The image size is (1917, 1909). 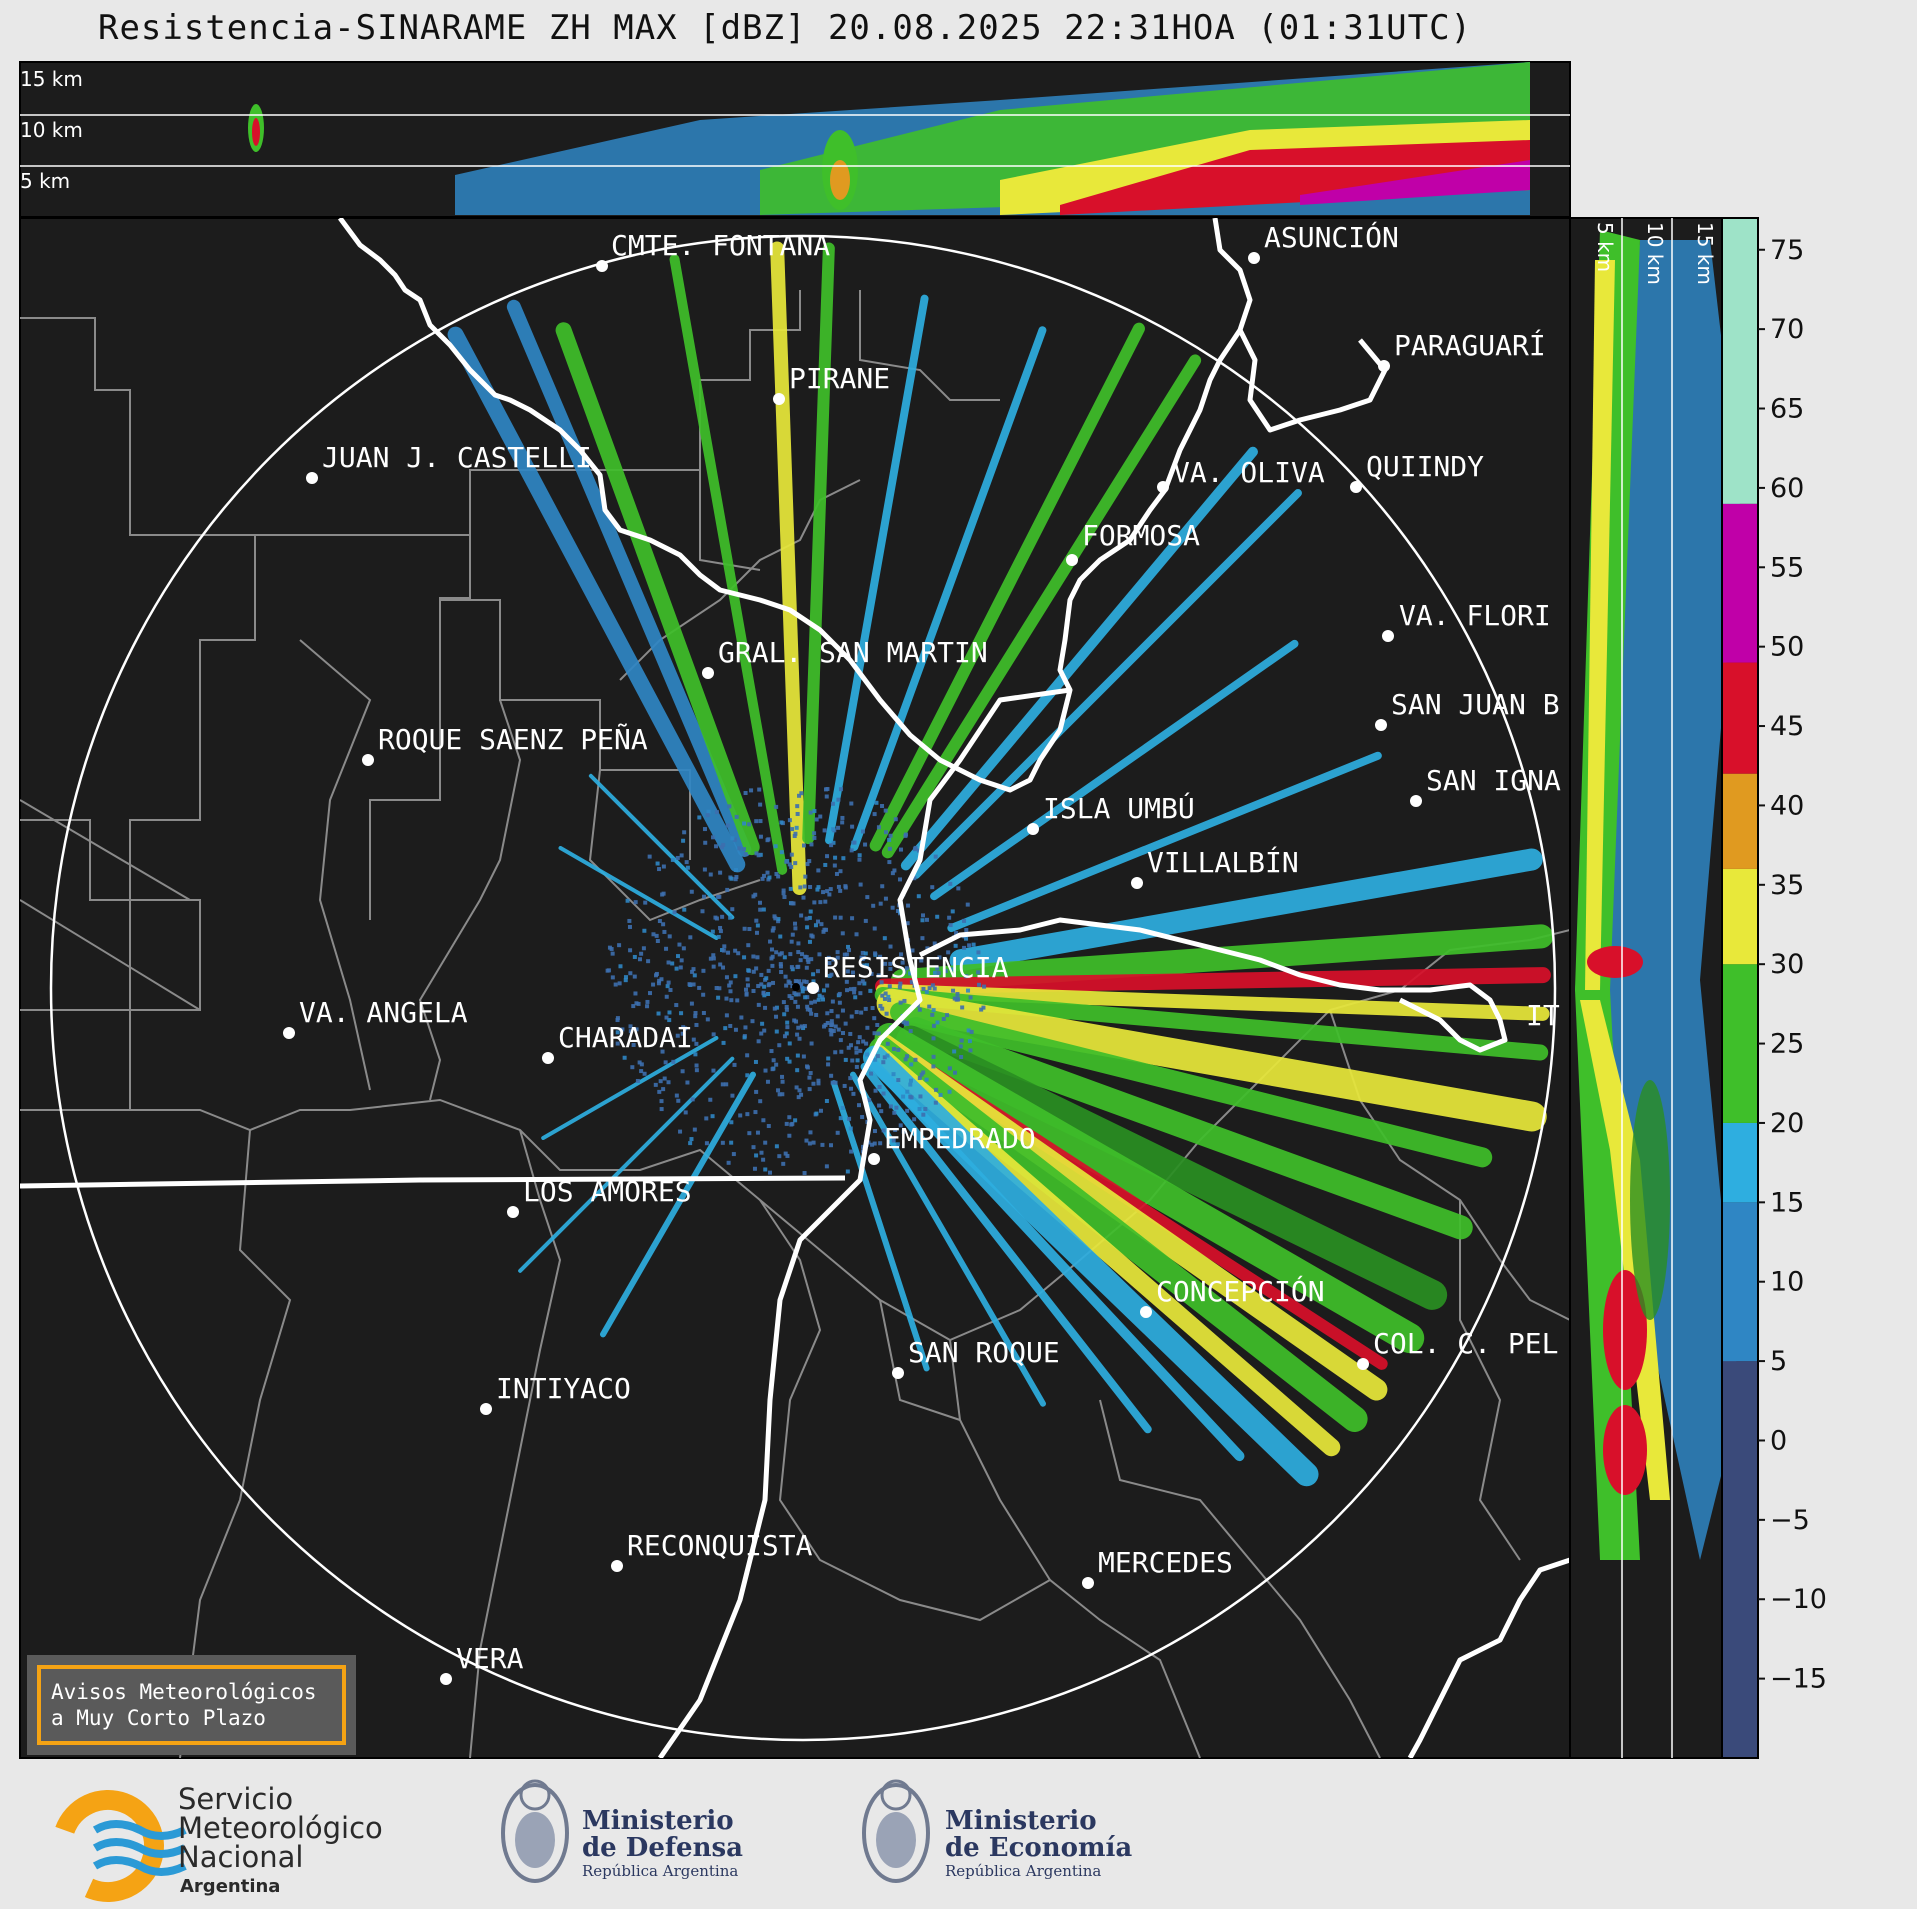 I want to click on place-label: JUAN J. CASTELLI, so click(x=457, y=457).